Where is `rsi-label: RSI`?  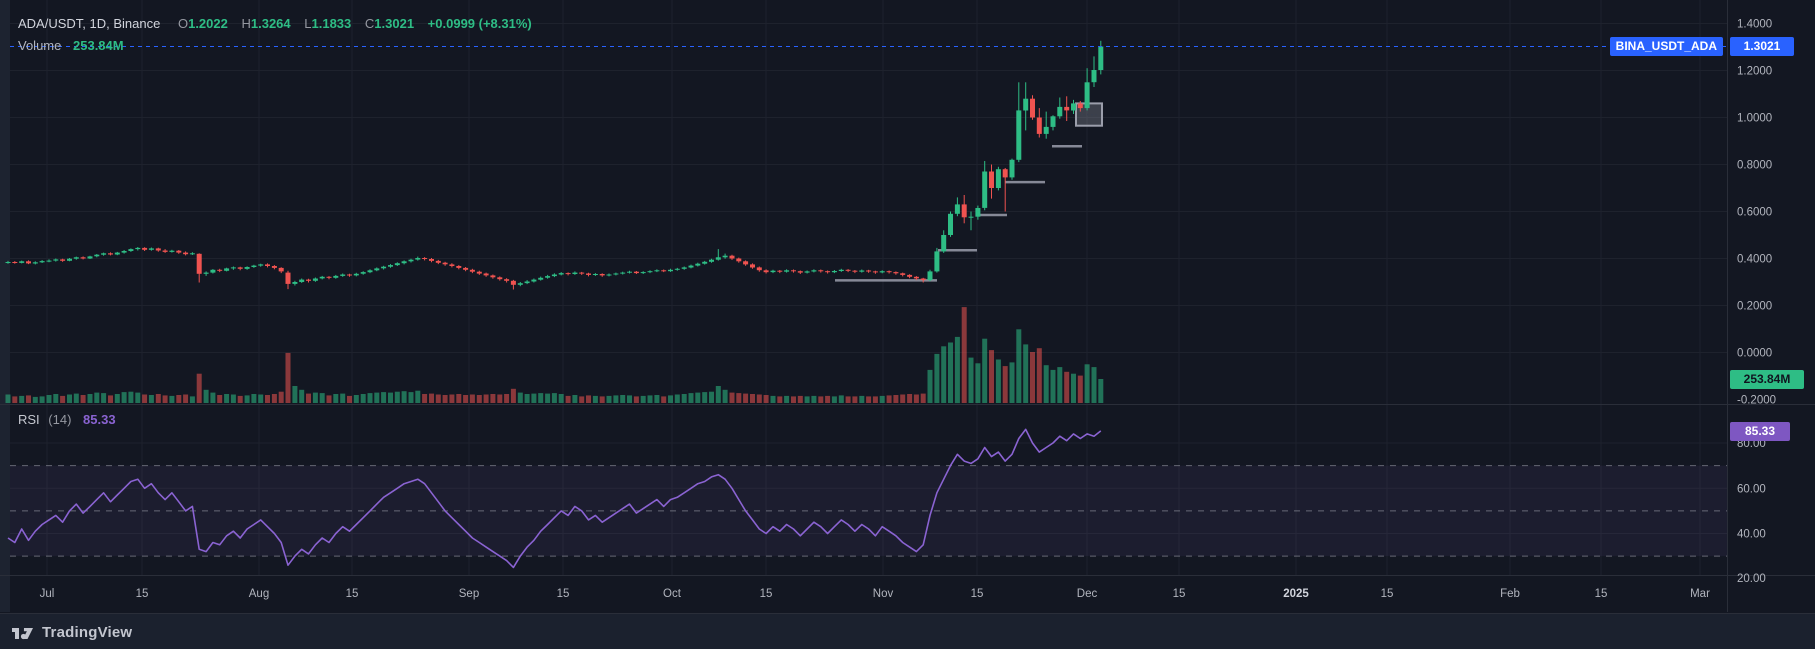 rsi-label: RSI is located at coordinates (29, 419).